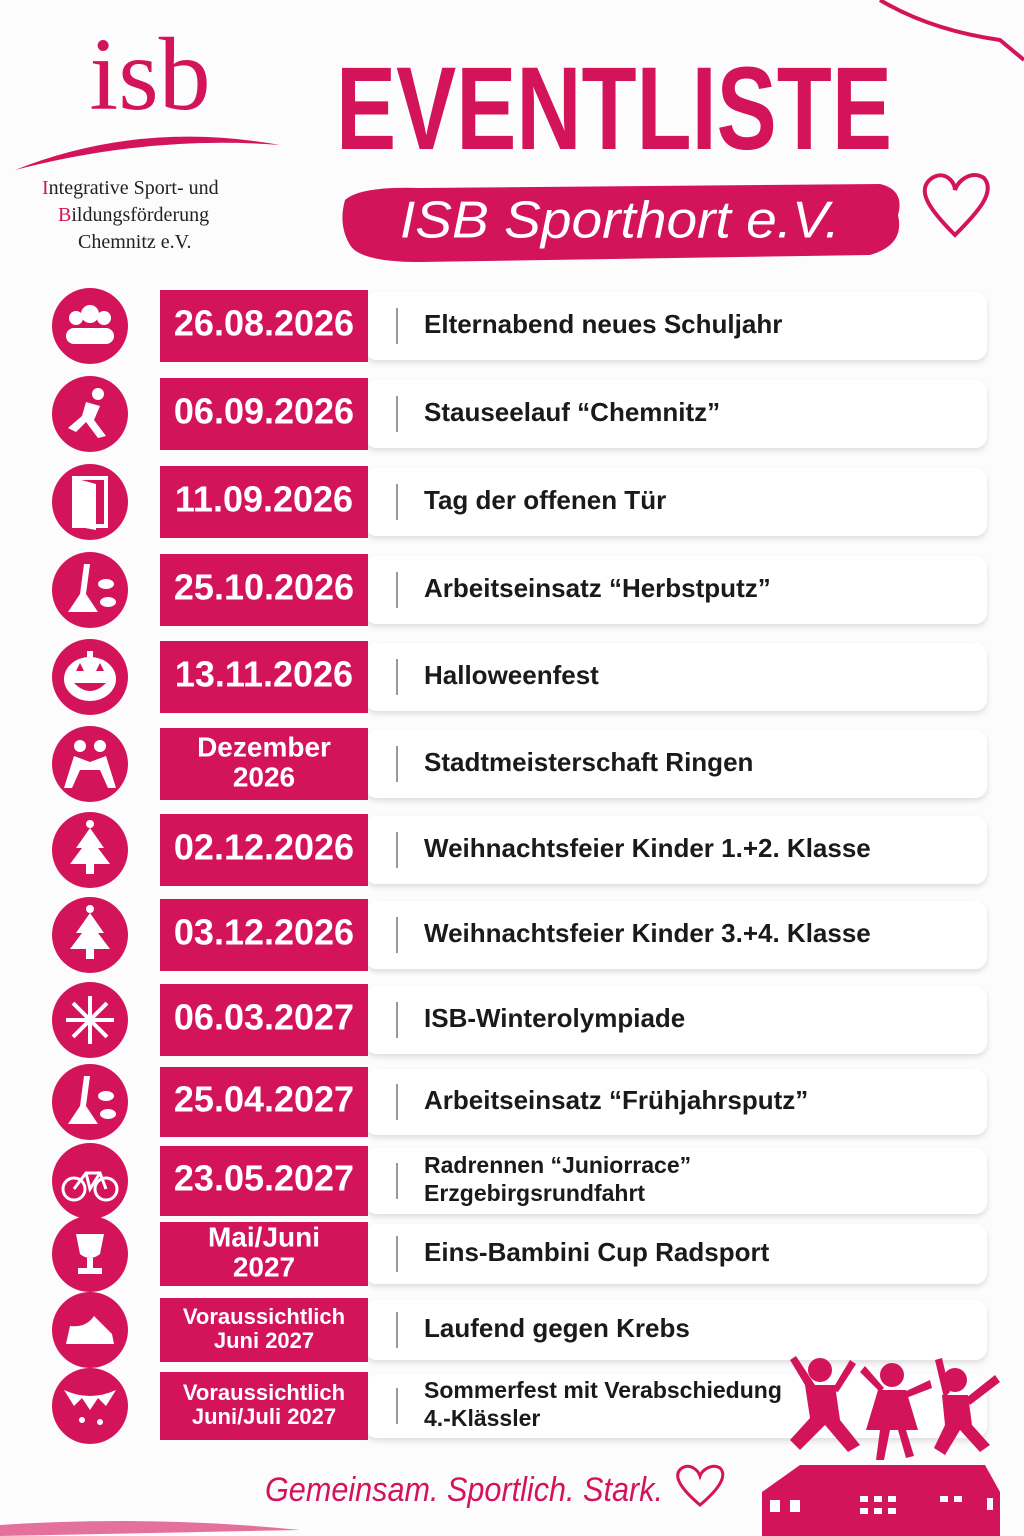 The image size is (1024, 1536). I want to click on event-date: Dezember, so click(264, 746).